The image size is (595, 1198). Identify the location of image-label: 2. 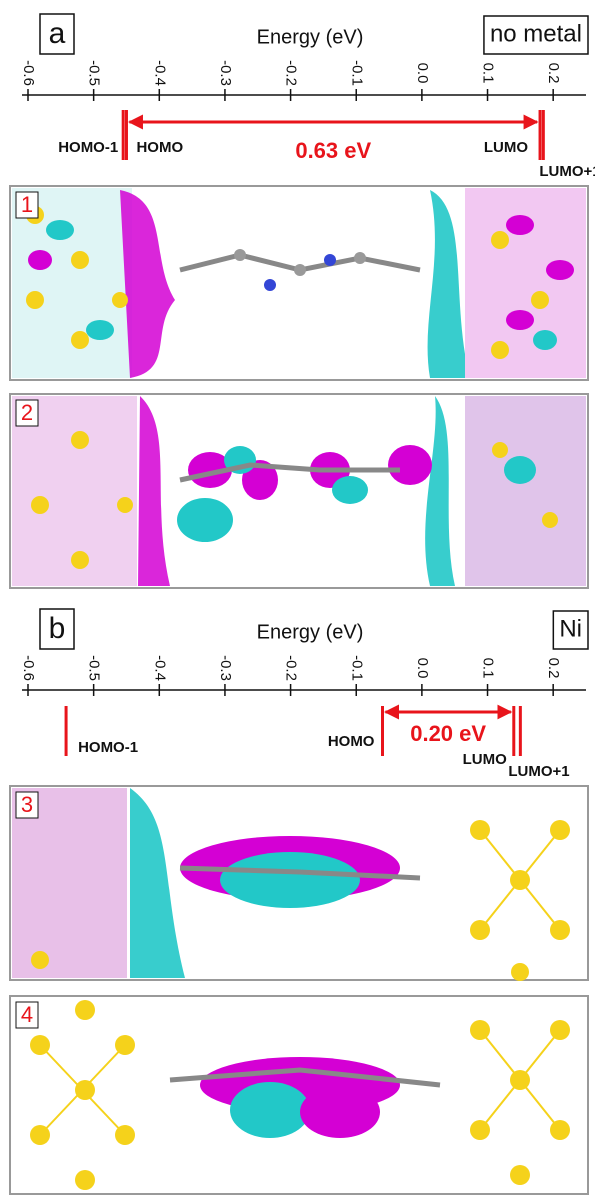
(27, 412).